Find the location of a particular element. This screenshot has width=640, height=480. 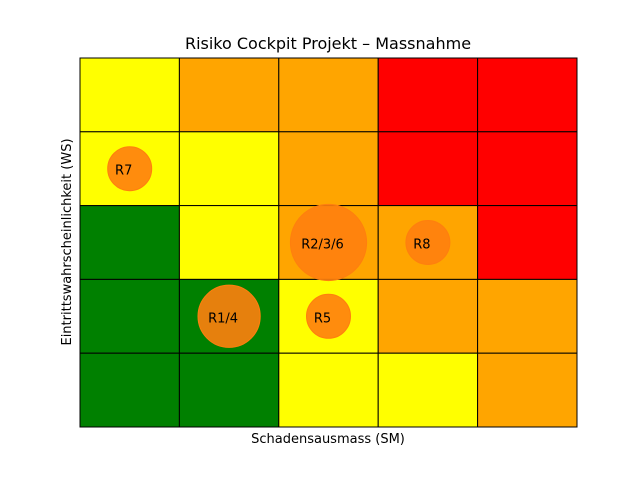

risk-bubble: R1/4 is located at coordinates (229, 316).